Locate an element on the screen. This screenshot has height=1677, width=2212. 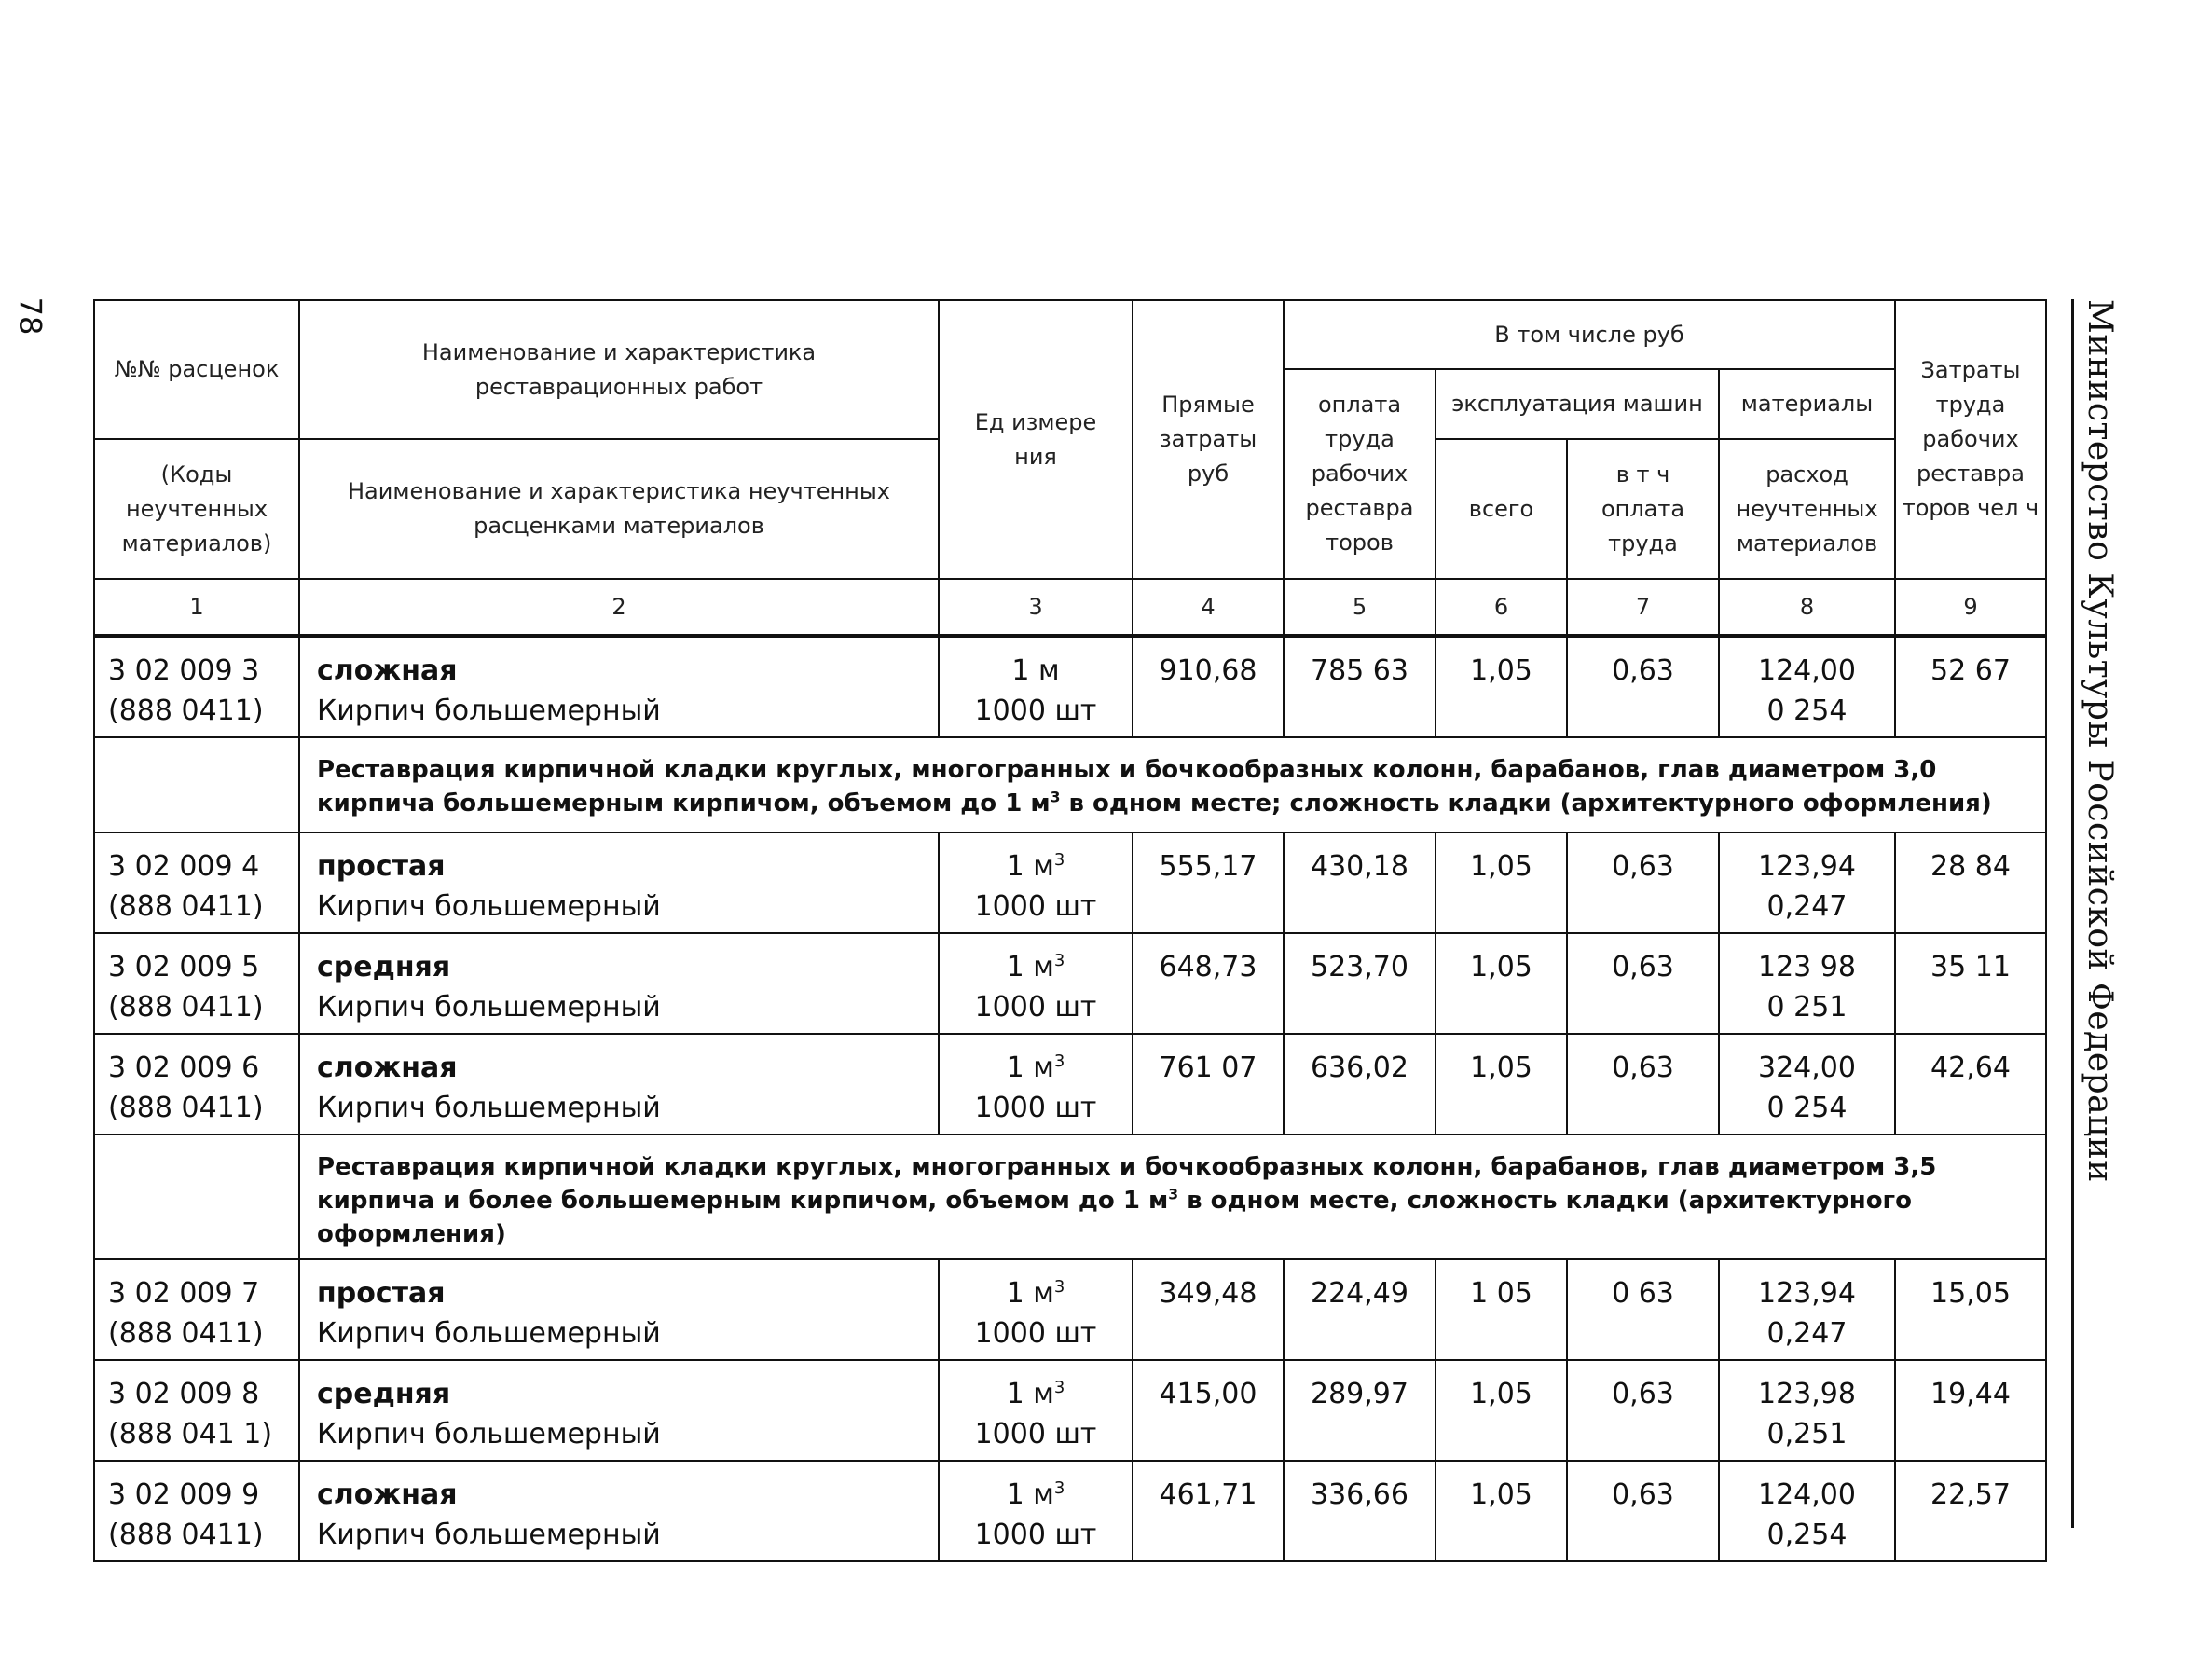
code-cell: 3 02 009 5 (888 0411) is located at coordinates (196, 983).